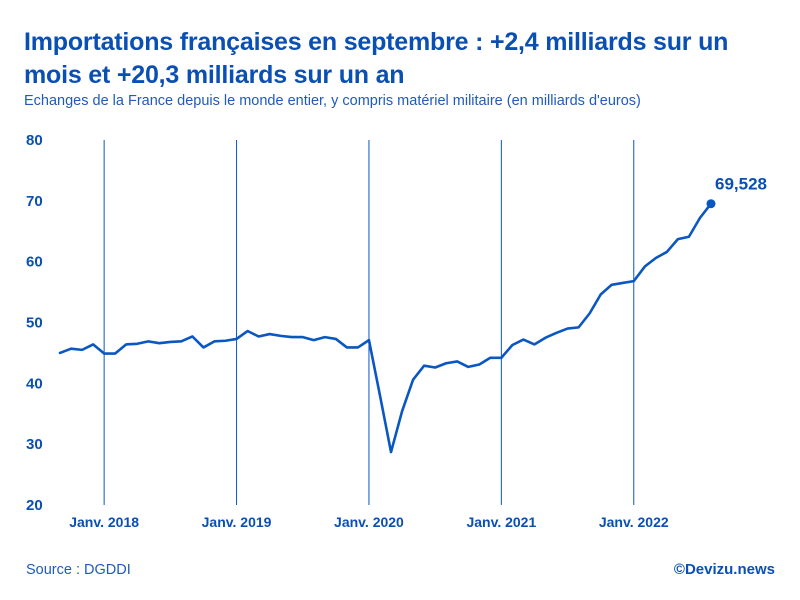  I want to click on x-tick-label: Janv. 2020, so click(369, 522).